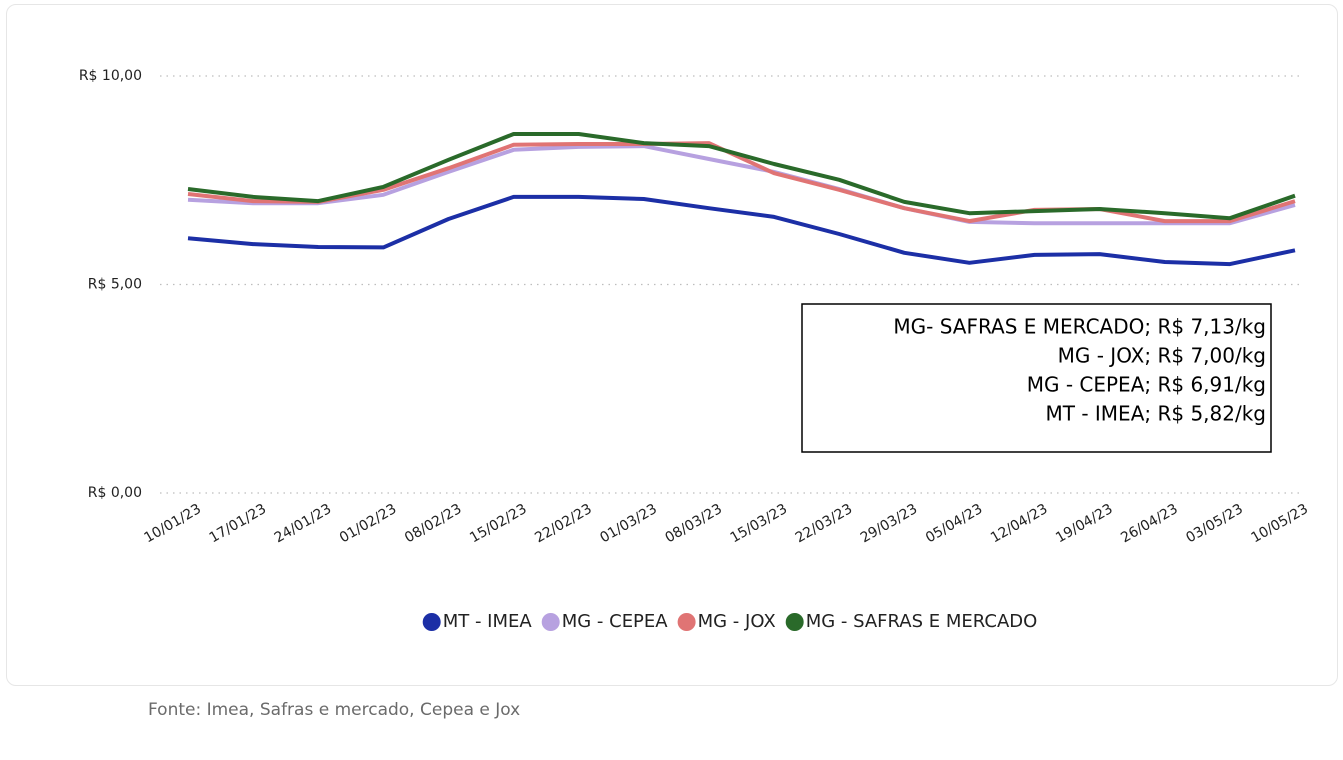  I want to click on y-tick-label: R$ 0,00, so click(115, 493).